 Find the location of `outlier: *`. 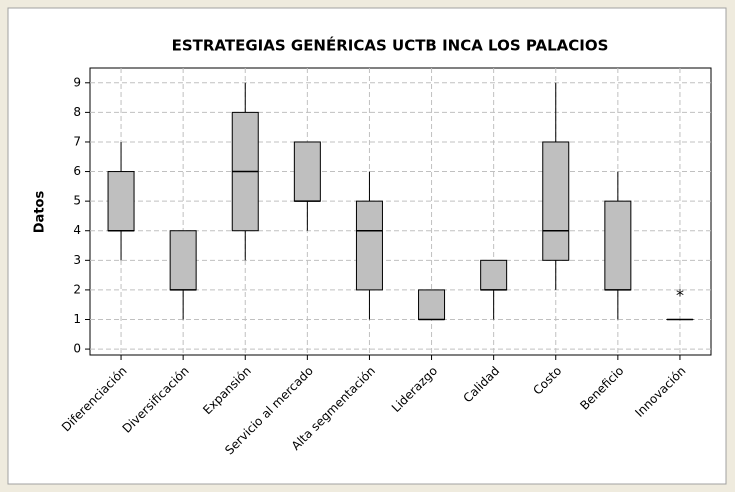

outlier: * is located at coordinates (680, 294).